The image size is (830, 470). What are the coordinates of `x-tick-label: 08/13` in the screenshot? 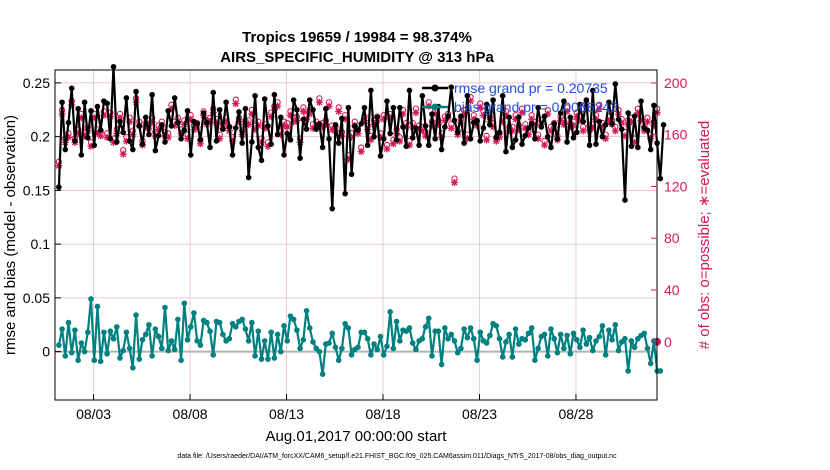 It's located at (286, 414).